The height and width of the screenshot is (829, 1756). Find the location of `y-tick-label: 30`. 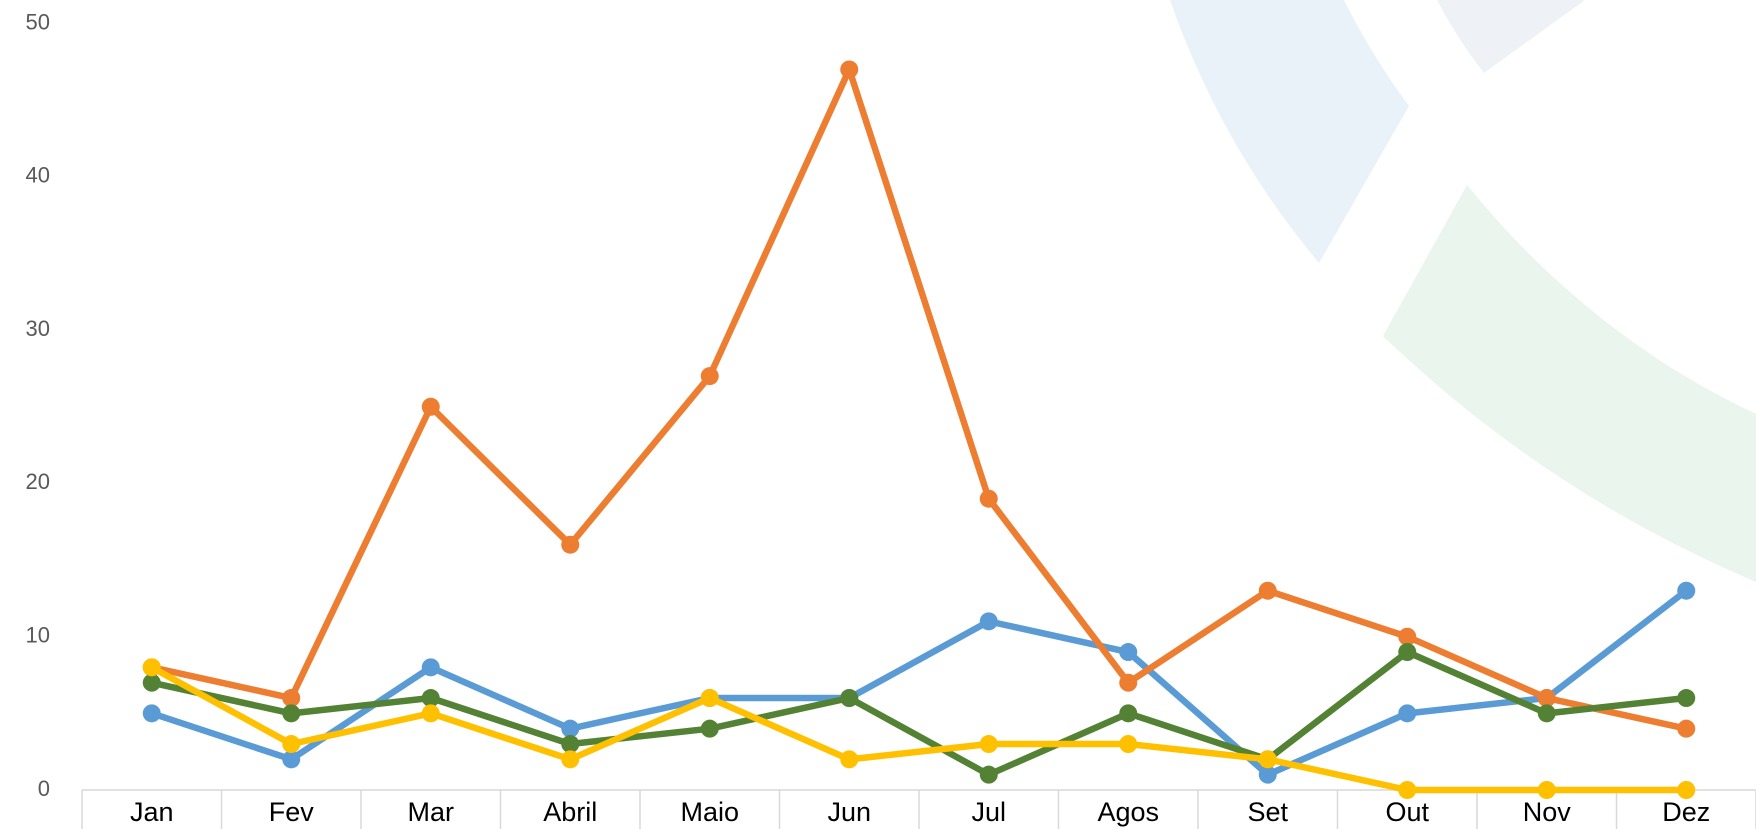

y-tick-label: 30 is located at coordinates (38, 328).